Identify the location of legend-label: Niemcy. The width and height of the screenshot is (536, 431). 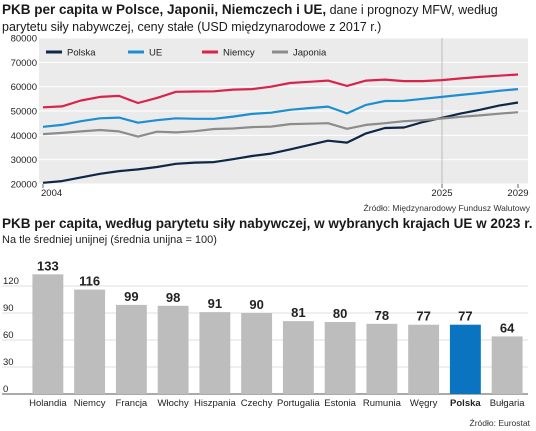
(239, 53).